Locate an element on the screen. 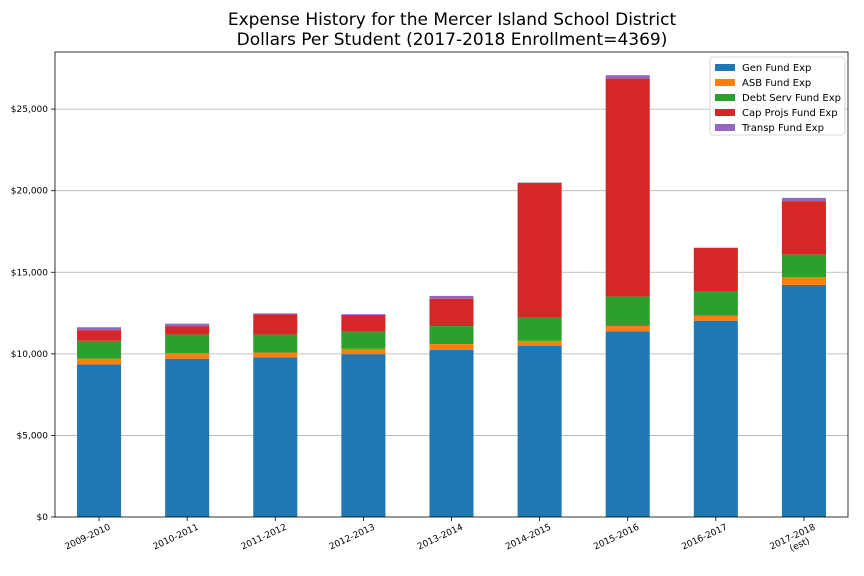 The height and width of the screenshot is (576, 864). legend-label: Gen Fund Exp is located at coordinates (776, 68).